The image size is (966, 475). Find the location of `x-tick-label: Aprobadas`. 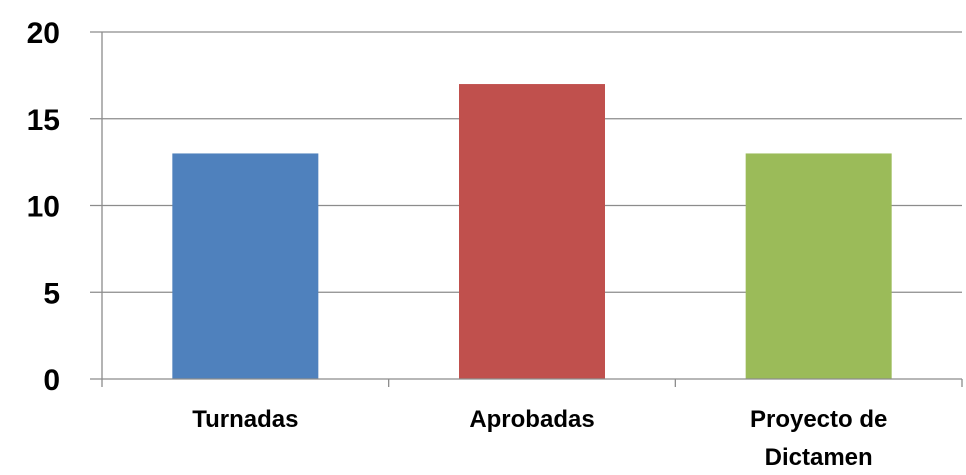

x-tick-label: Aprobadas is located at coordinates (531, 419).